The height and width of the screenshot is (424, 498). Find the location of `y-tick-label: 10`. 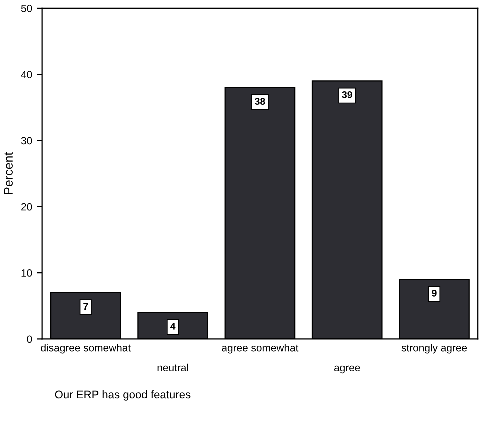

y-tick-label: 10 is located at coordinates (27, 273).